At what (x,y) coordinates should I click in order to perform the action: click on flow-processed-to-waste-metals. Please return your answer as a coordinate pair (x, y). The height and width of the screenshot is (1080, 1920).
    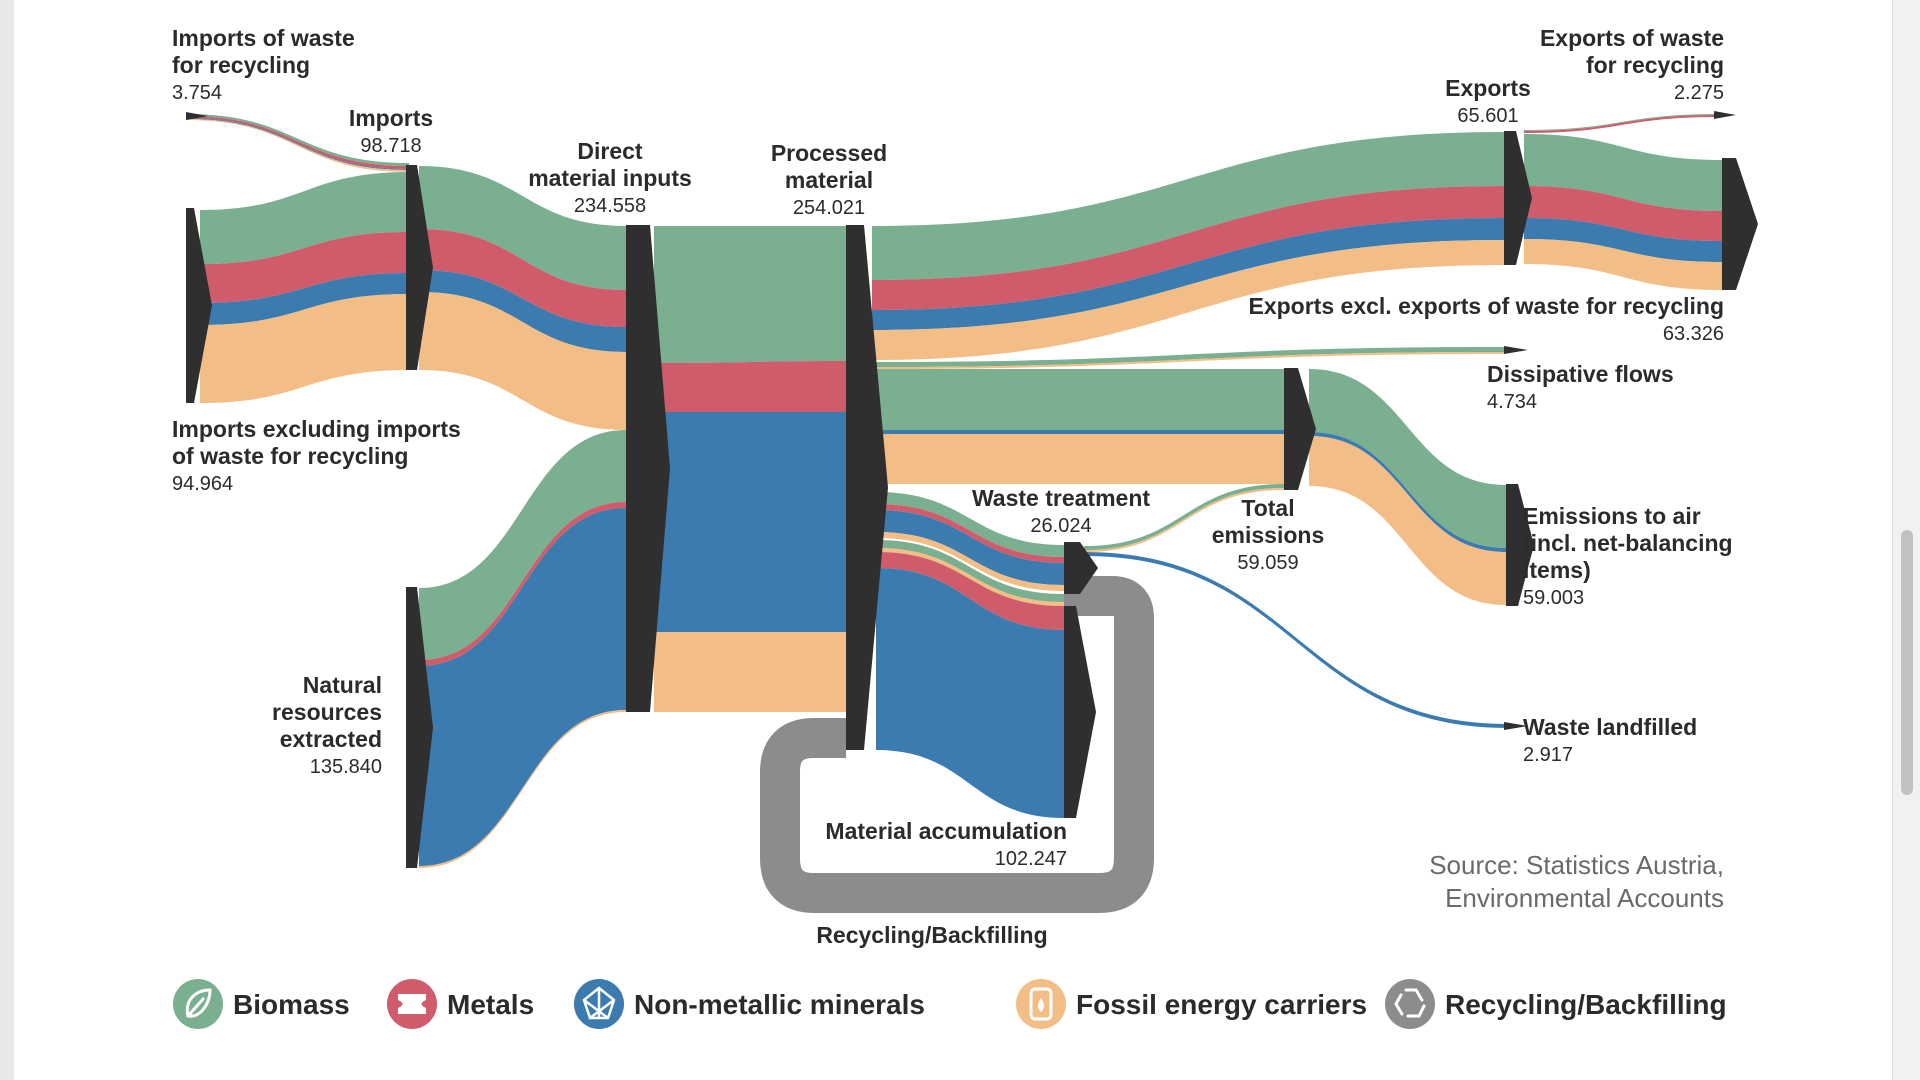
    Looking at the image, I should click on (970, 533).